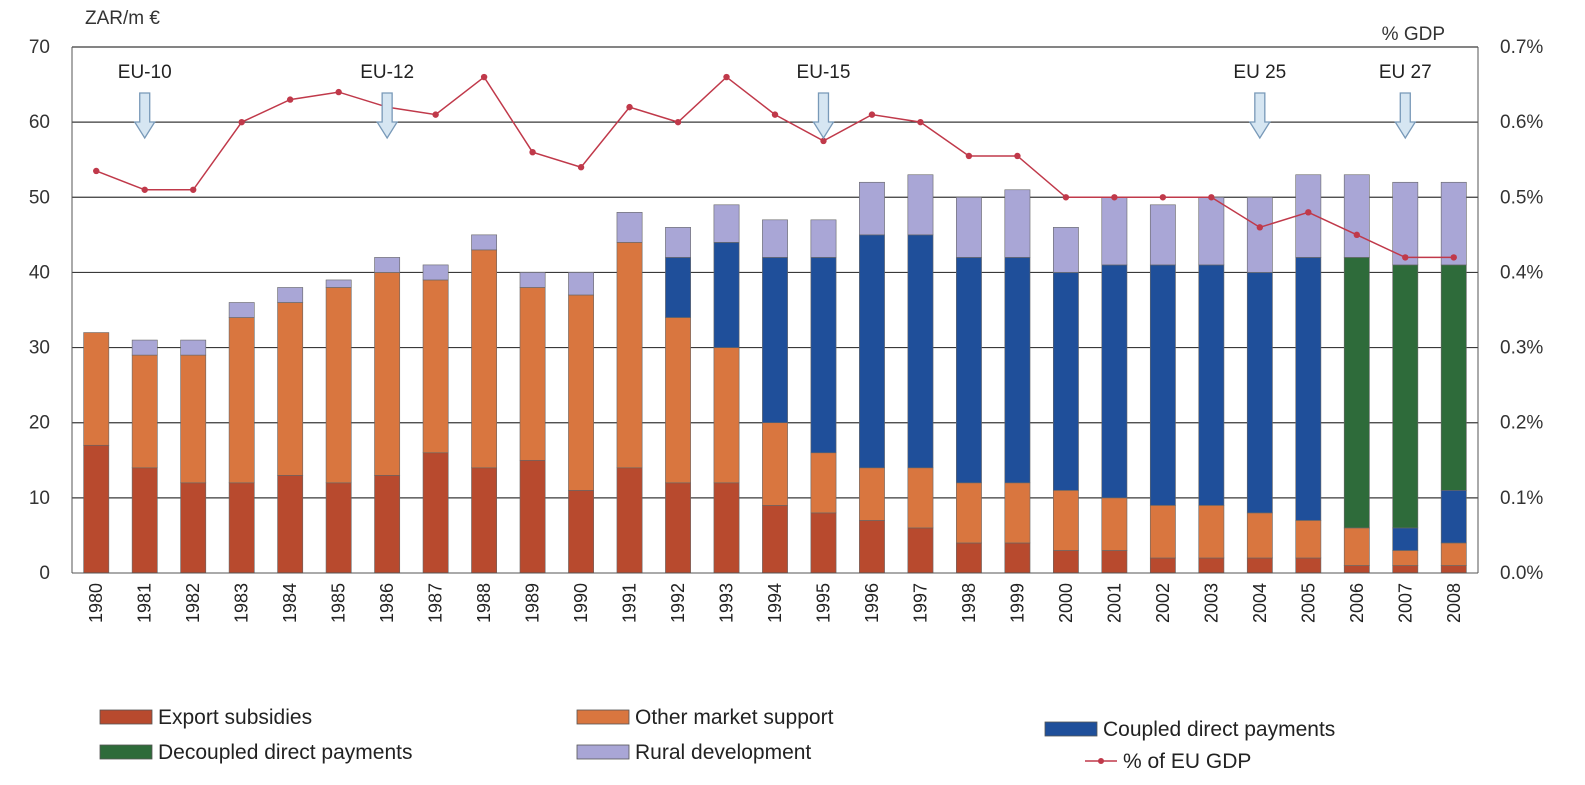  Describe the element at coordinates (39, 348) in the screenshot. I see `y-tick-label: 30` at that location.